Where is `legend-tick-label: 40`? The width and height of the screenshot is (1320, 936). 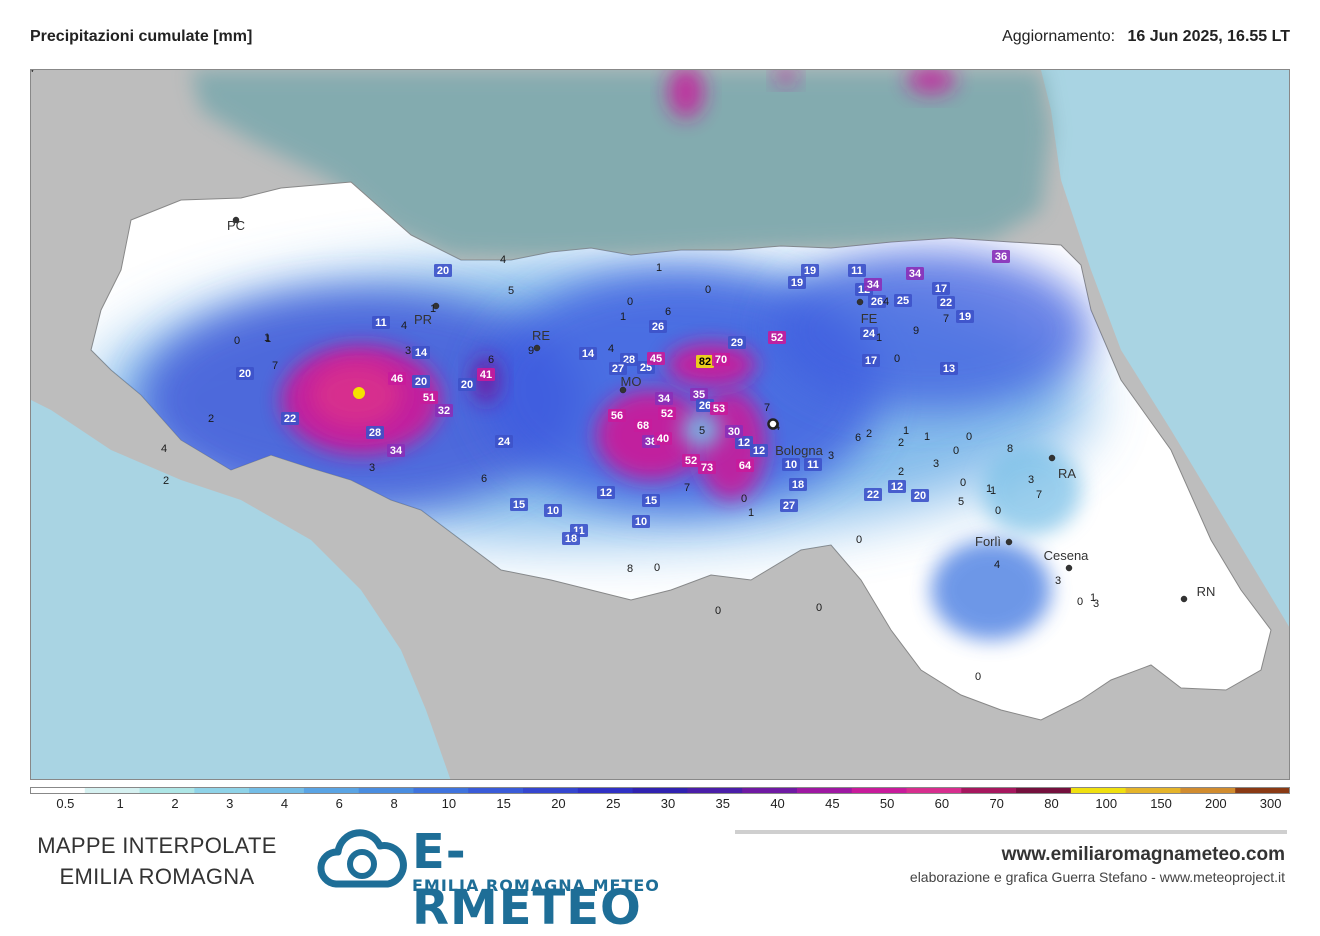 legend-tick-label: 40 is located at coordinates (777, 803).